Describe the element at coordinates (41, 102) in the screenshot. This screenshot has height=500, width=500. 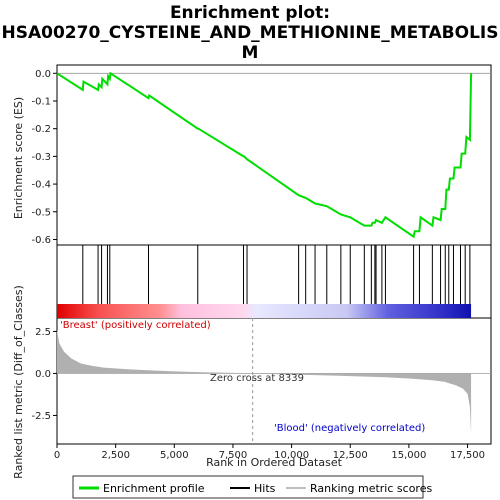
I see `es-y-tick-label: -0.1` at that location.